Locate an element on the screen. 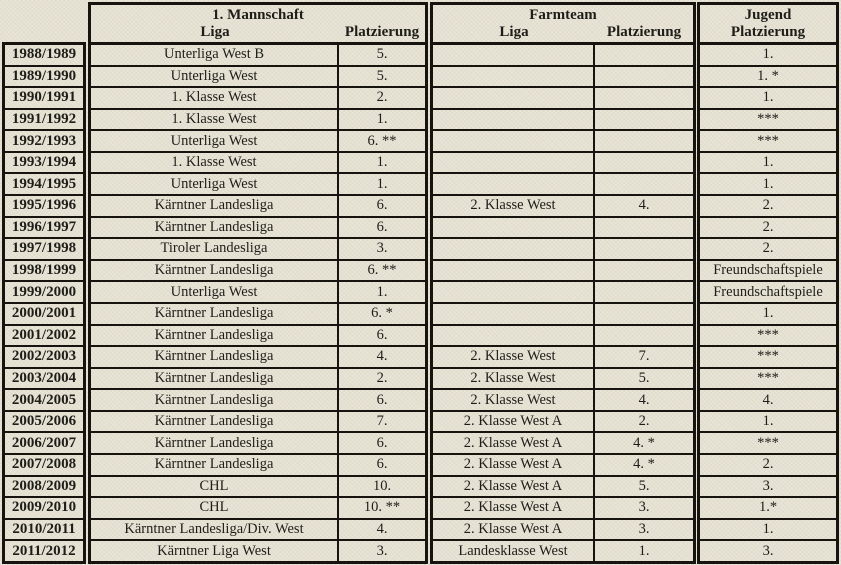  cell-m-platz: 4. is located at coordinates (381, 529).